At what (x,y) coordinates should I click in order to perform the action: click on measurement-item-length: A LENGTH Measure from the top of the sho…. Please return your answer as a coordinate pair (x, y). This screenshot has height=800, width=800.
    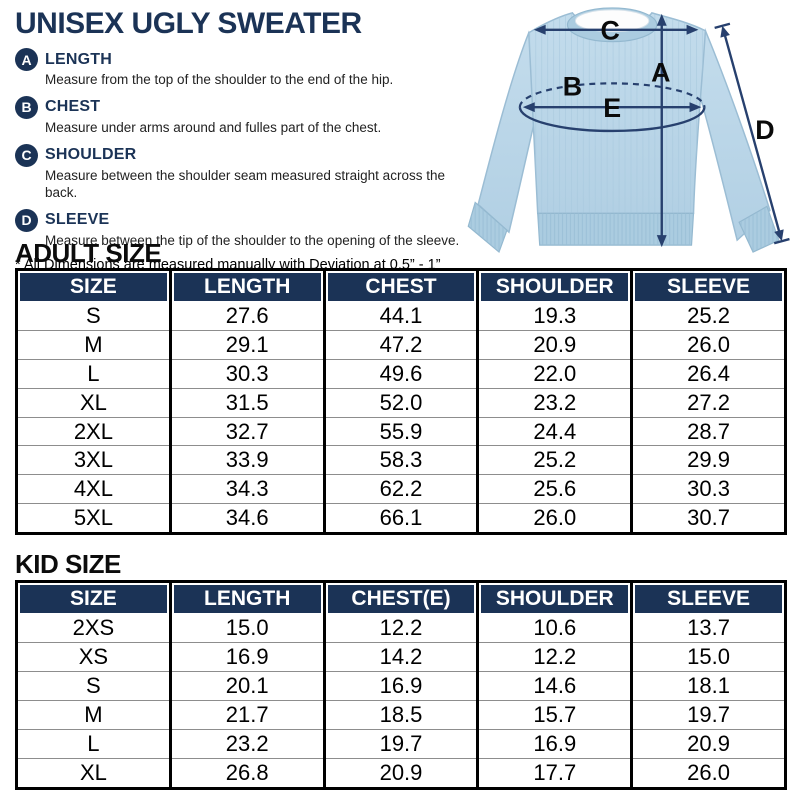
    Looking at the image, I should click on (240, 68).